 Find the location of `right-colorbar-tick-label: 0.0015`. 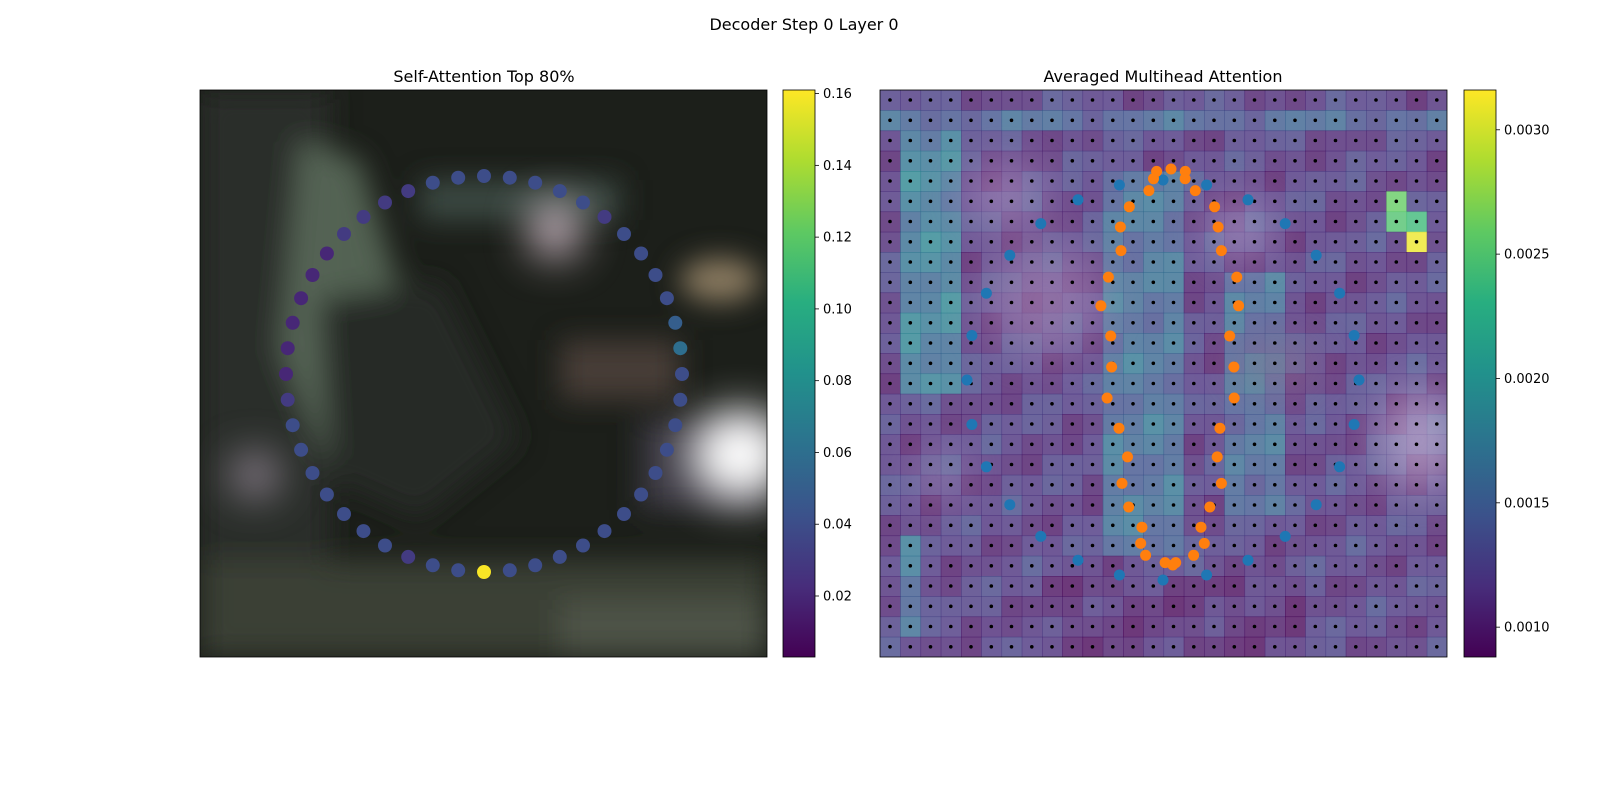

right-colorbar-tick-label: 0.0015 is located at coordinates (1527, 503).